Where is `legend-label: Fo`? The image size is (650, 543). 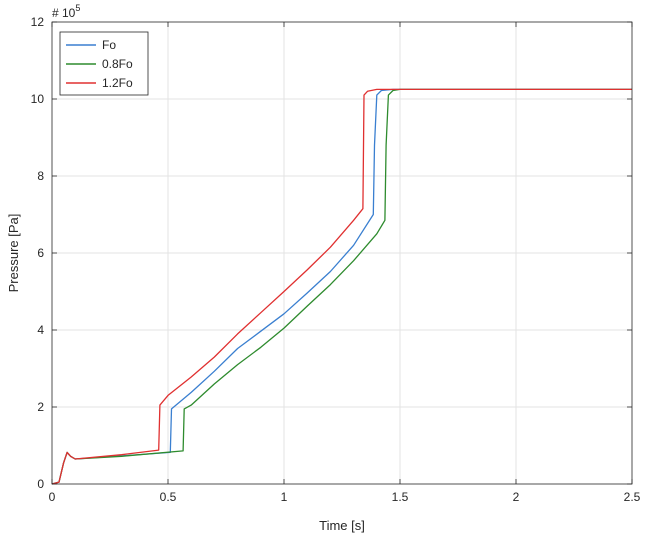
legend-label: Fo is located at coordinates (109, 45).